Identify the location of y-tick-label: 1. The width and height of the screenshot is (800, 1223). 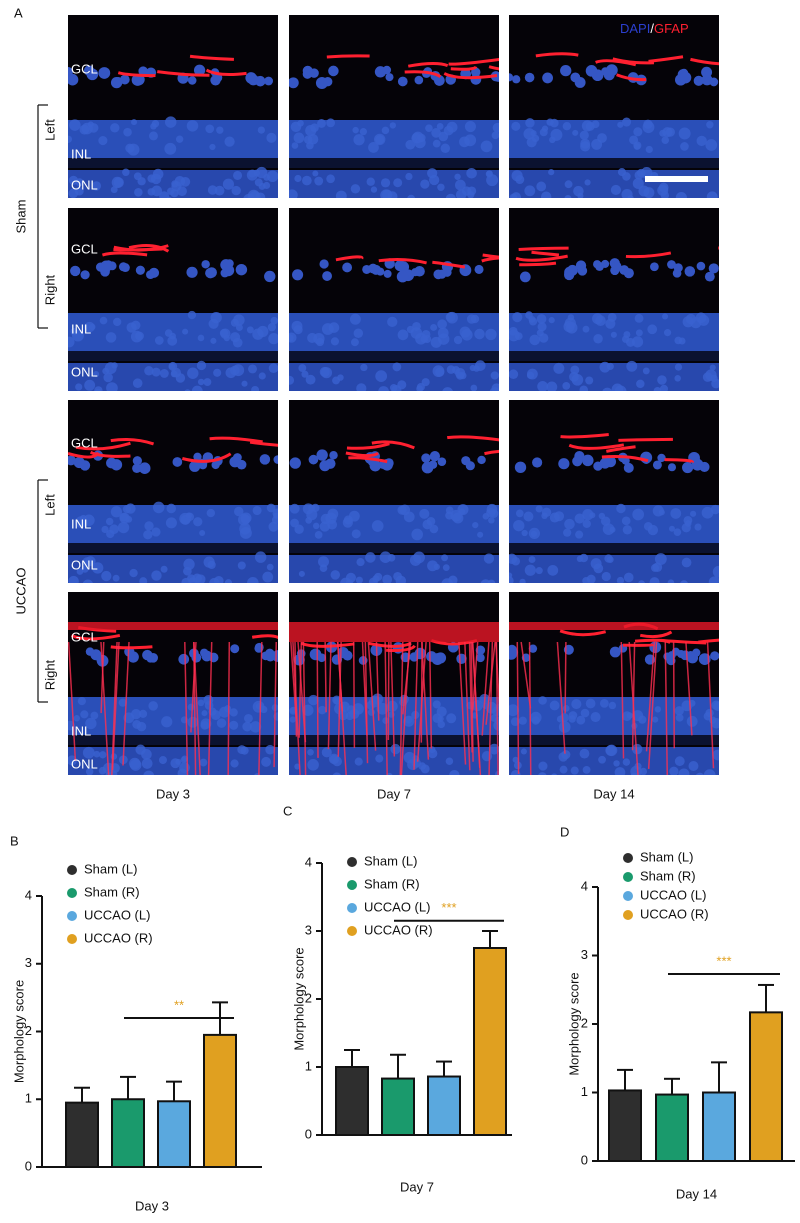
(28, 1098).